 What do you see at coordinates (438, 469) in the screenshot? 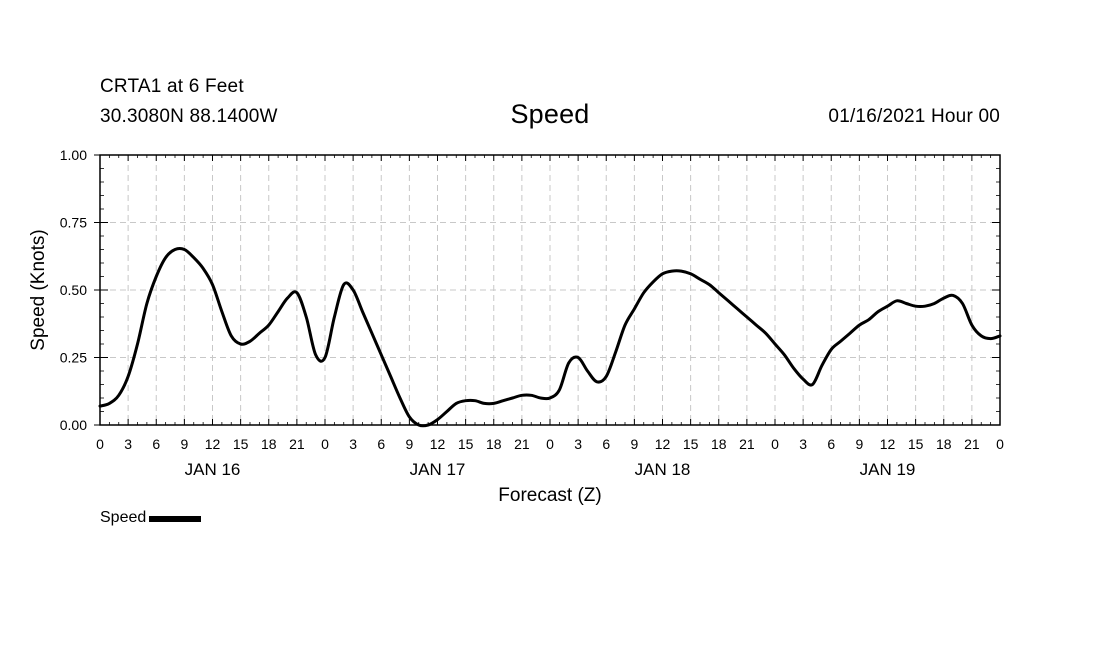
I see `day-label: JAN 17` at bounding box center [438, 469].